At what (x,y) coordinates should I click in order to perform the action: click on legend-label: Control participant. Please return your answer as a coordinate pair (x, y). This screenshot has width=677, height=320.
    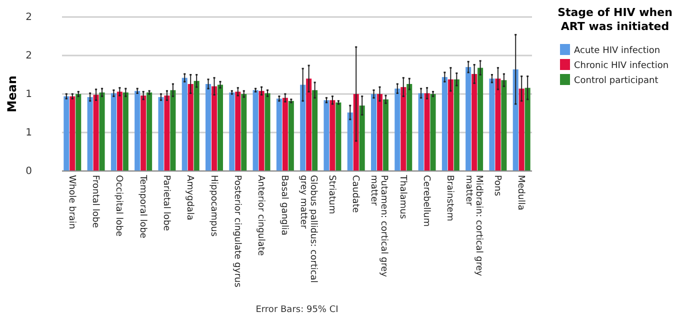
    Looking at the image, I should click on (616, 81).